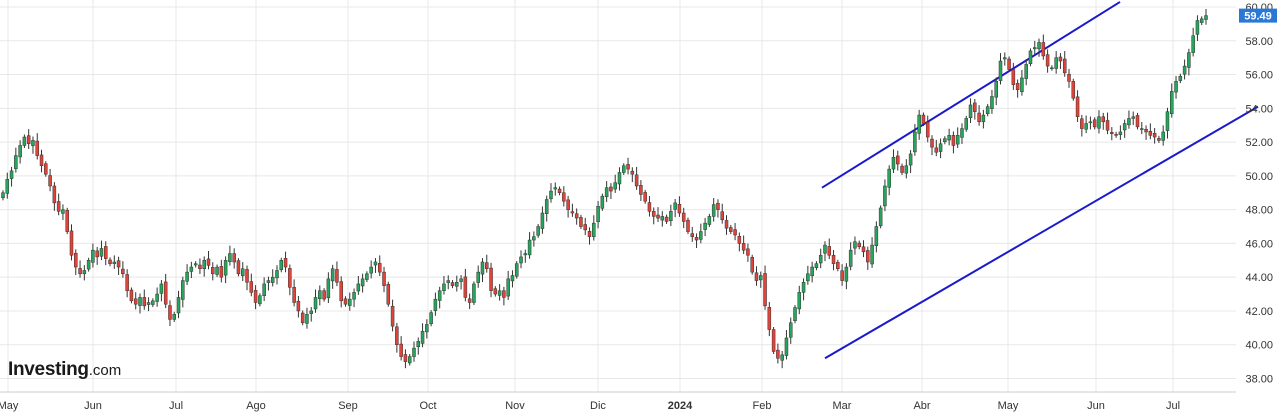  I want to click on x-tick-label: Jun, so click(93, 406).